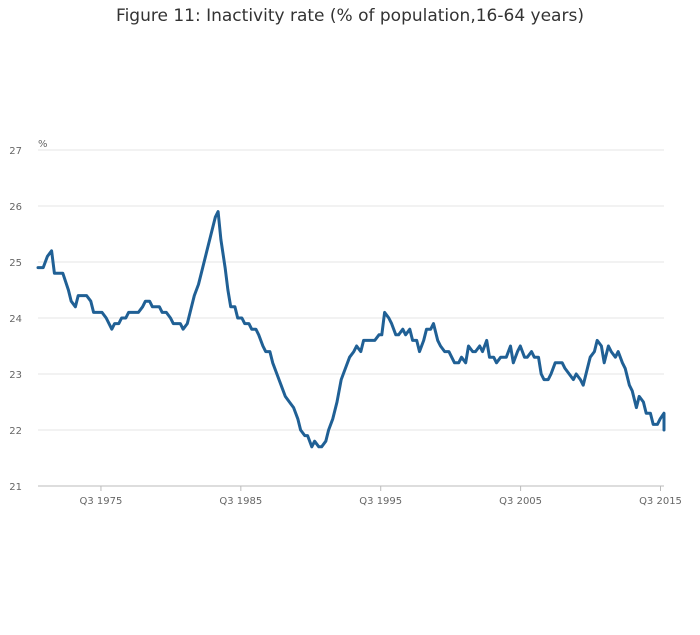 The width and height of the screenshot is (700, 635). I want to click on y-axis-ticks: 21 22 23 24 25 26 27, so click(15, 319).